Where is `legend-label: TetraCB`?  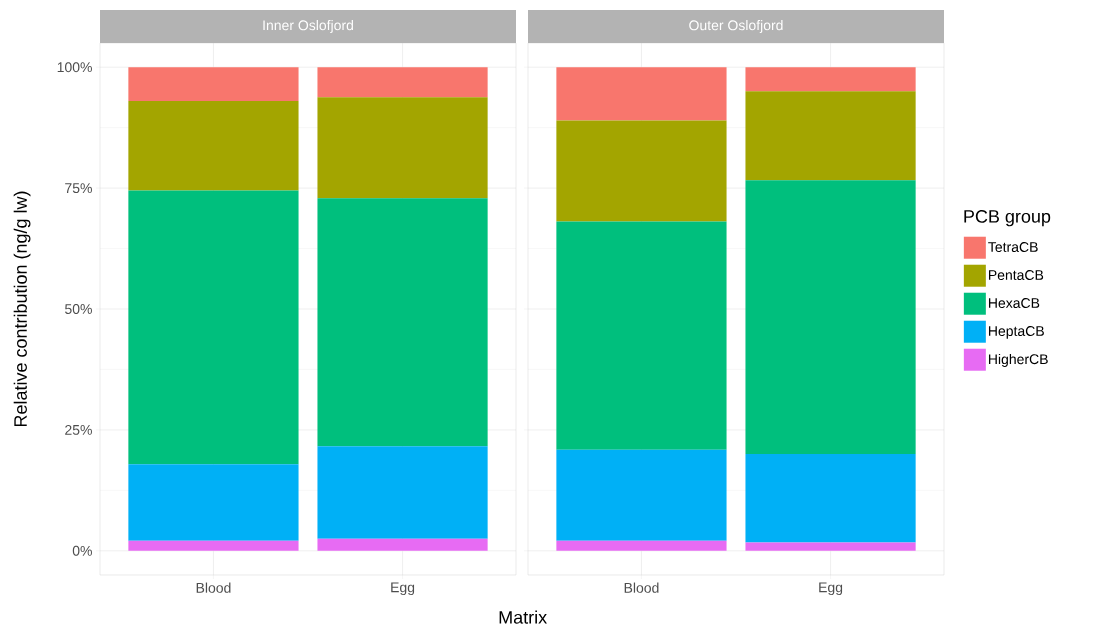 legend-label: TetraCB is located at coordinates (1013, 247).